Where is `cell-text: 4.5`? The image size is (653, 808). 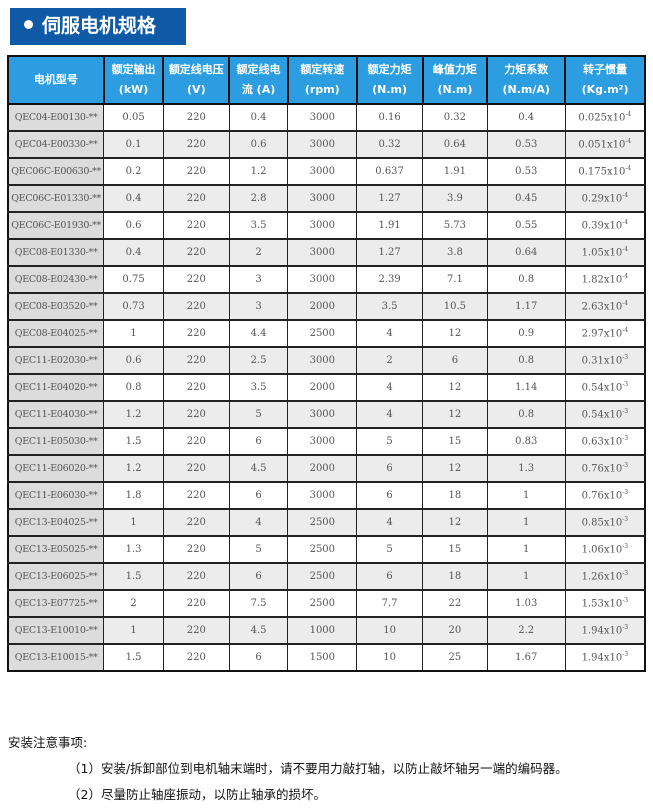 cell-text: 4.5 is located at coordinates (258, 468).